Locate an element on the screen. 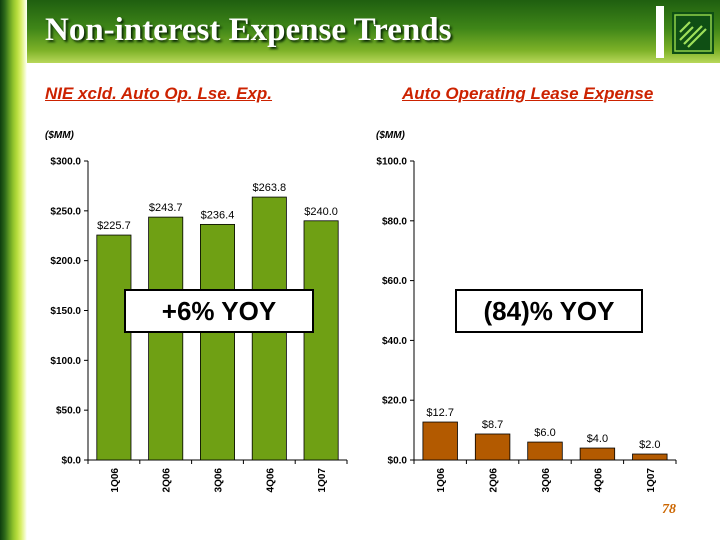 This screenshot has height=540, width=720. left-yoy-callout: +6% YOY is located at coordinates (219, 311).